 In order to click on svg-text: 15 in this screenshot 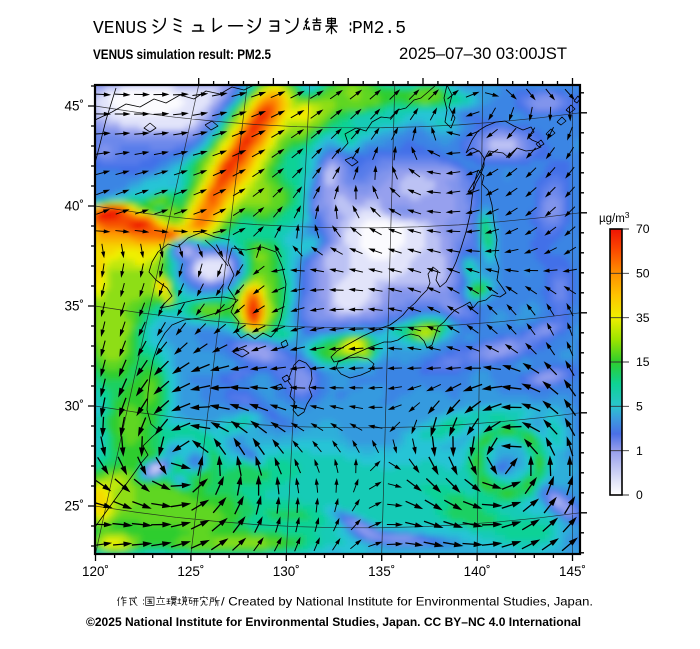, I will do `click(643, 362)`.